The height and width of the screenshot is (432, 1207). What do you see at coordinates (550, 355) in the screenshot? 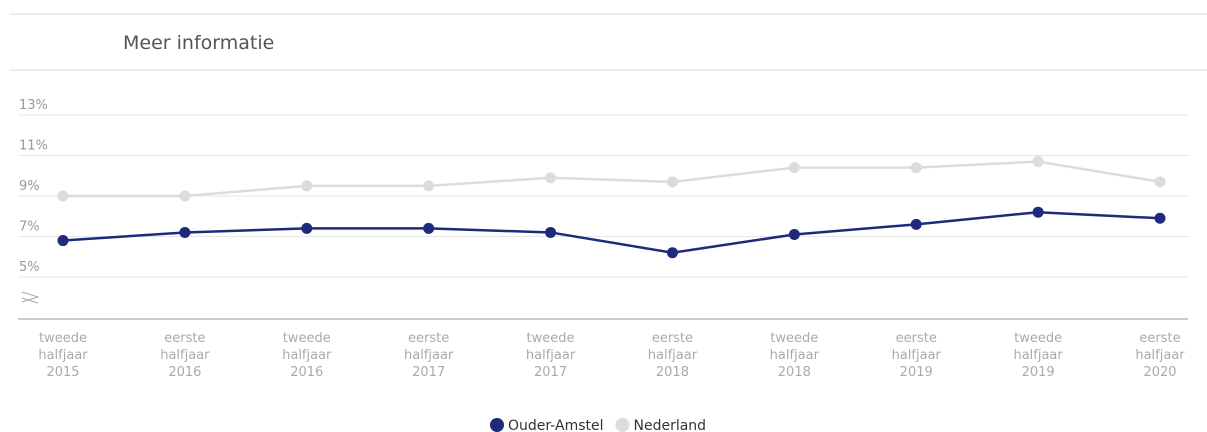
I see `x-tick-label: tweede halfjaar 2017` at bounding box center [550, 355].